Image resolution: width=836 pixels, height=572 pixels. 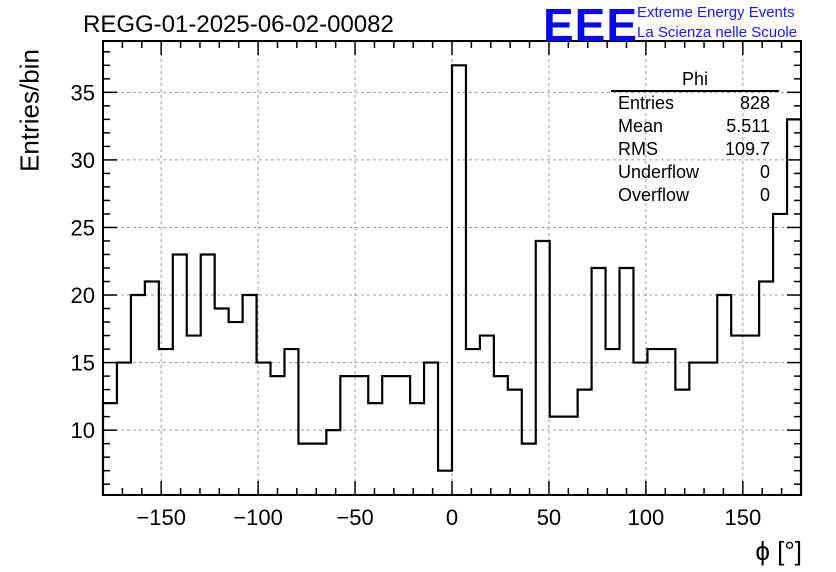 What do you see at coordinates (549, 517) in the screenshot?
I see `x-tick-label: 50` at bounding box center [549, 517].